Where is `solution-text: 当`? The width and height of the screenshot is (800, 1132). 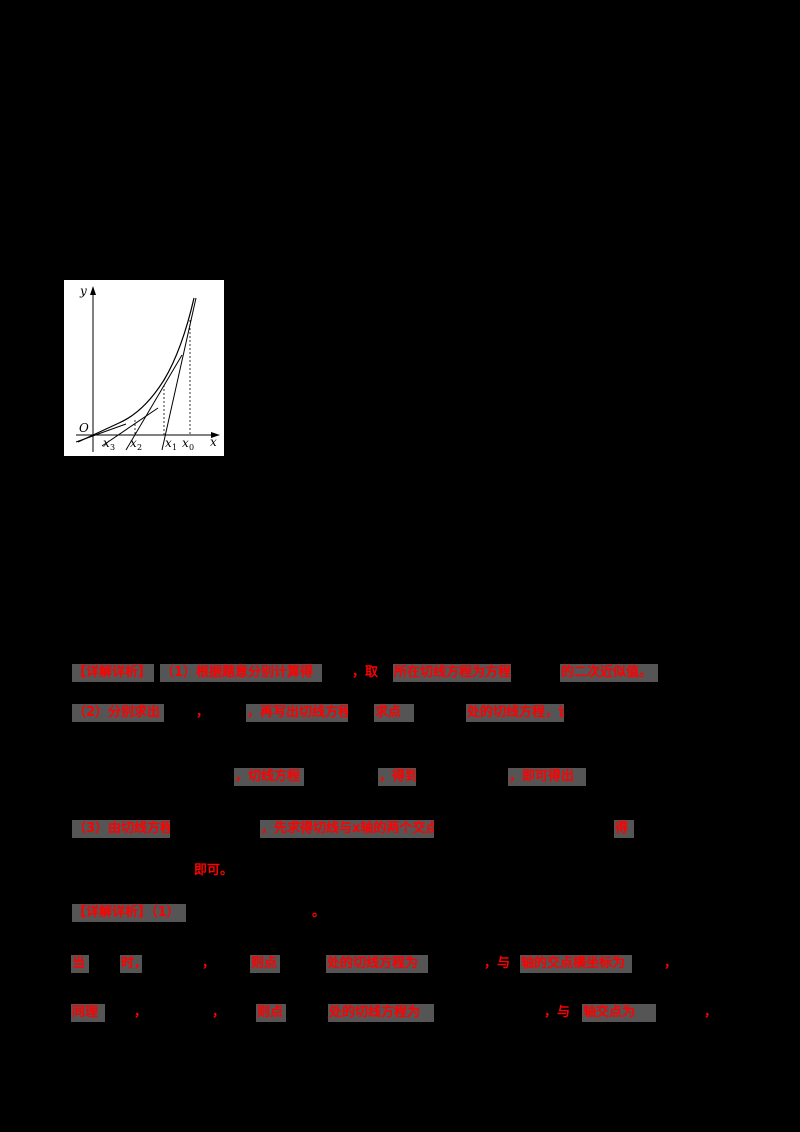 solution-text: 当 is located at coordinates (80, 964).